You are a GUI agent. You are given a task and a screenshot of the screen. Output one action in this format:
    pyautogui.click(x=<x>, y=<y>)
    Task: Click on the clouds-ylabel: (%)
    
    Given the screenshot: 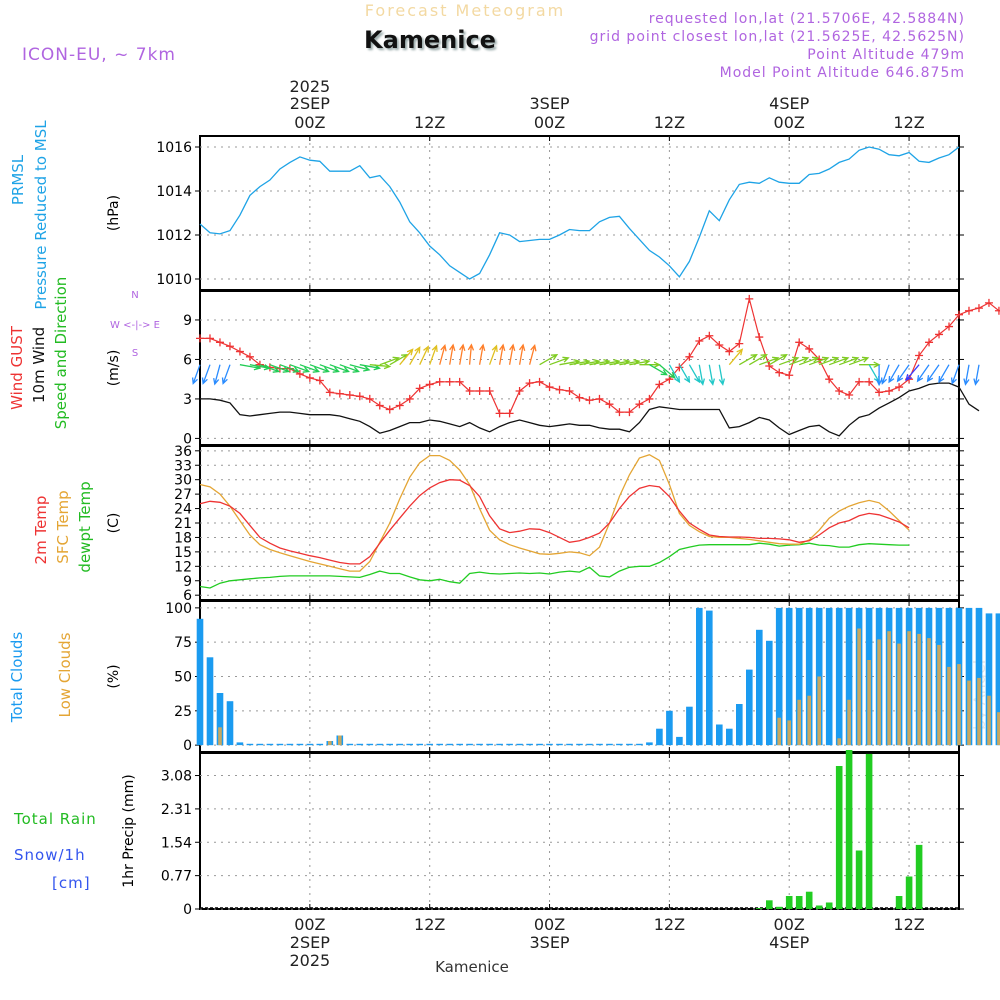 What is the action you would take?
    pyautogui.click(x=114, y=676)
    